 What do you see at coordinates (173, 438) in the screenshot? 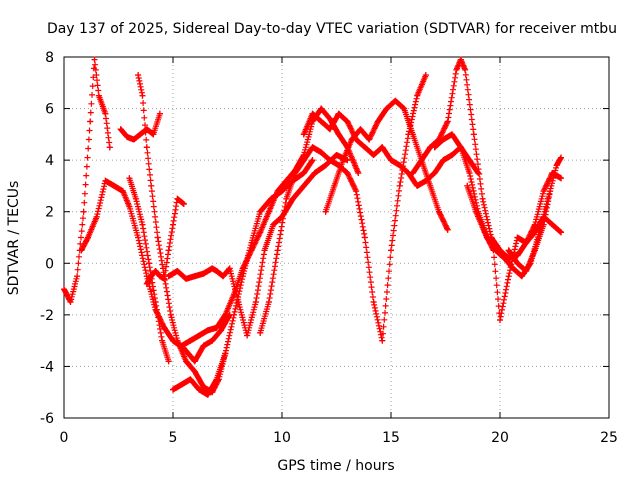
I see `x-tick-label: 5` at bounding box center [173, 438].